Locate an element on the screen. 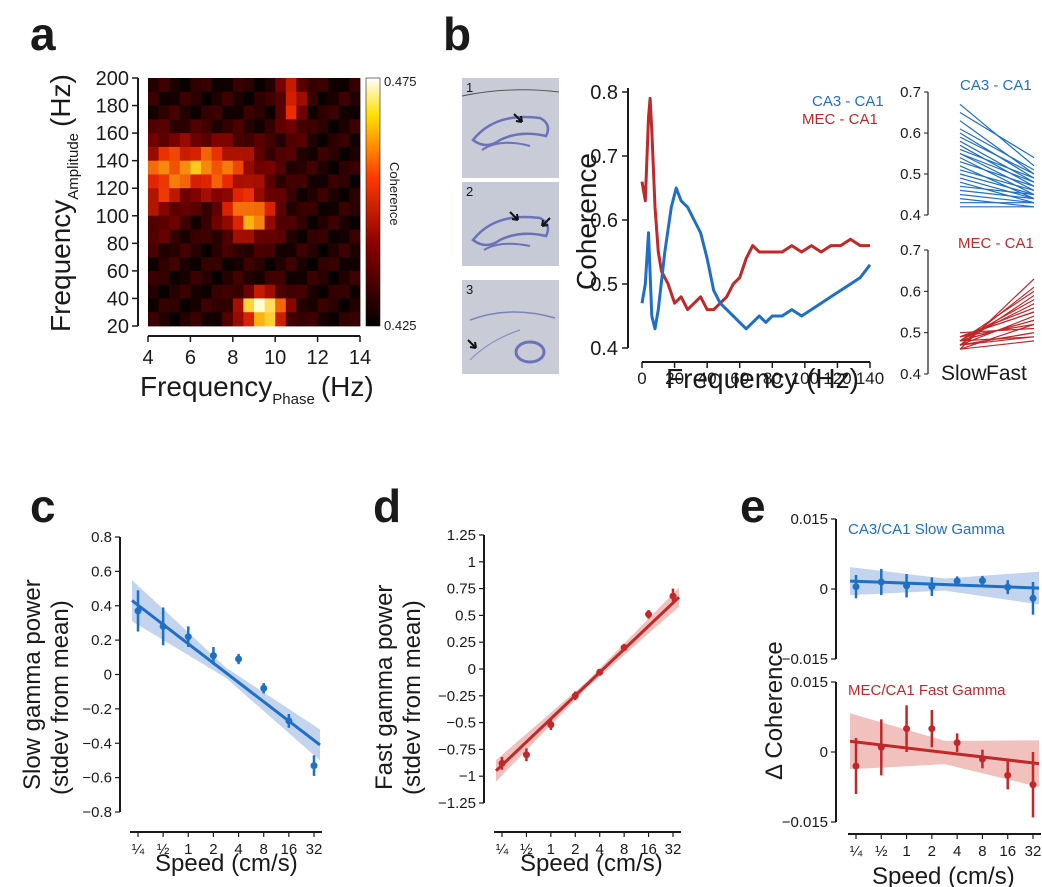 This screenshot has width=1042, height=887. x-tick-label: 16 is located at coordinates (289, 849).